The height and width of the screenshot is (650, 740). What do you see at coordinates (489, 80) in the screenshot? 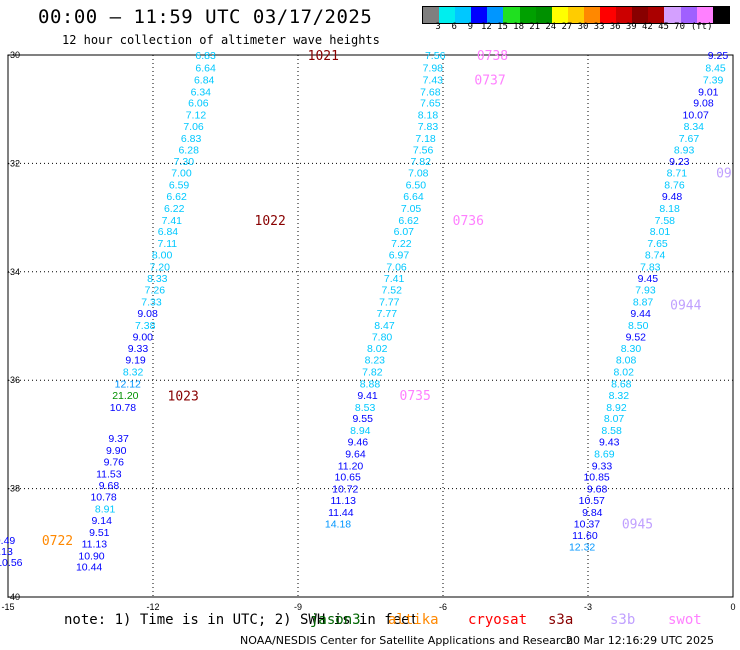
I see `pass-time-label: 0737` at bounding box center [489, 80].